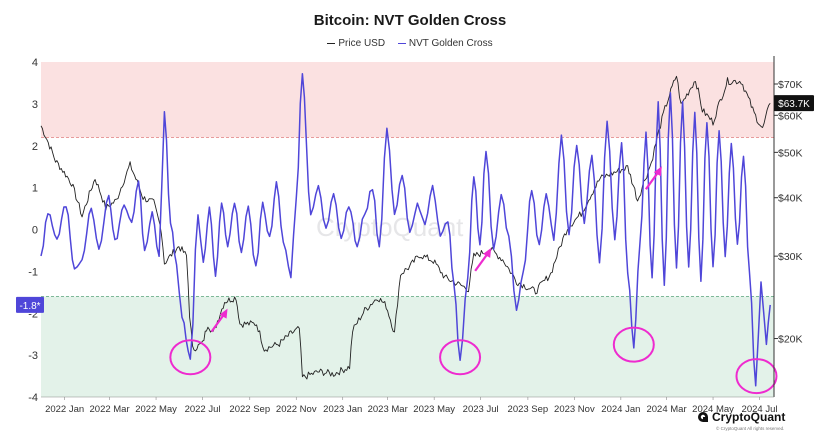 This screenshot has width=820, height=446. What do you see at coordinates (750, 428) in the screenshot?
I see `copyright-text: © CryptoQuant All rights reserved.` at bounding box center [750, 428].